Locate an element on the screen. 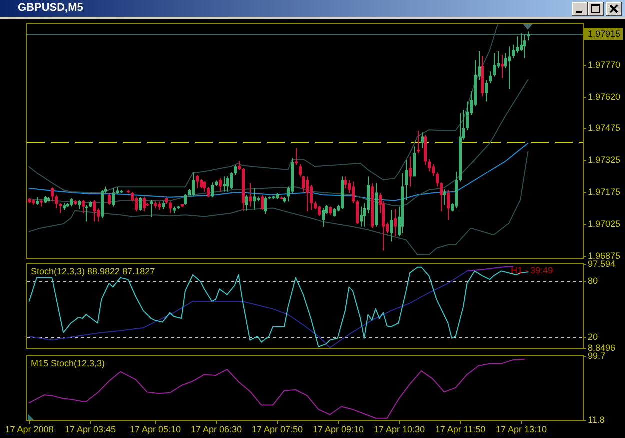 This screenshot has height=438, width=625. annotation: H1 - 39:49 is located at coordinates (531, 270).